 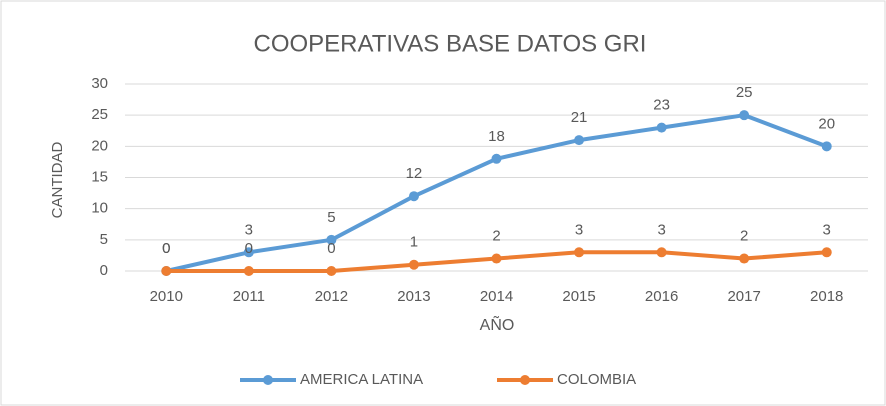 I want to click on legend-label: COLOMBIA, so click(x=596, y=379).